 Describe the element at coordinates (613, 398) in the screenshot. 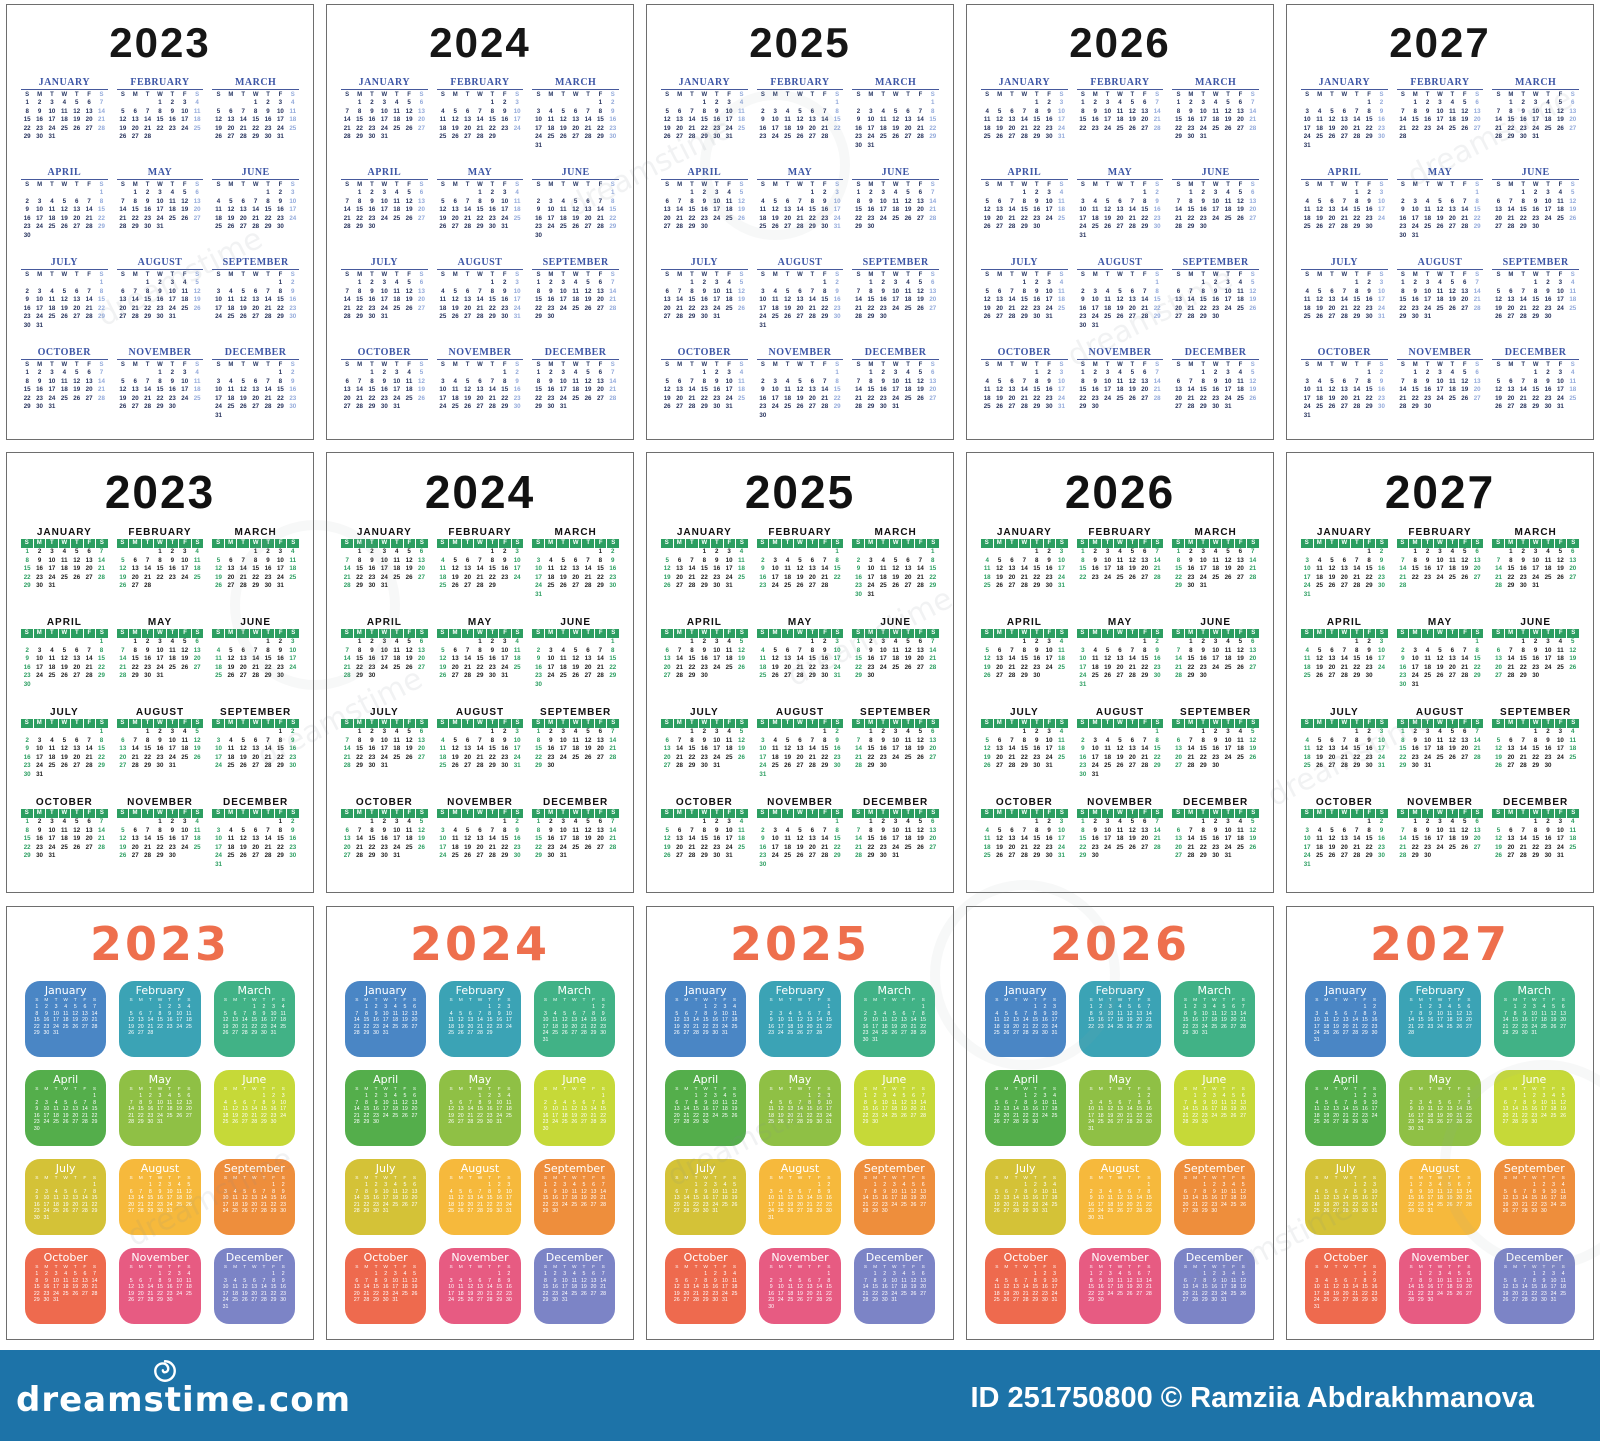

I see `day-cell: 28` at that location.